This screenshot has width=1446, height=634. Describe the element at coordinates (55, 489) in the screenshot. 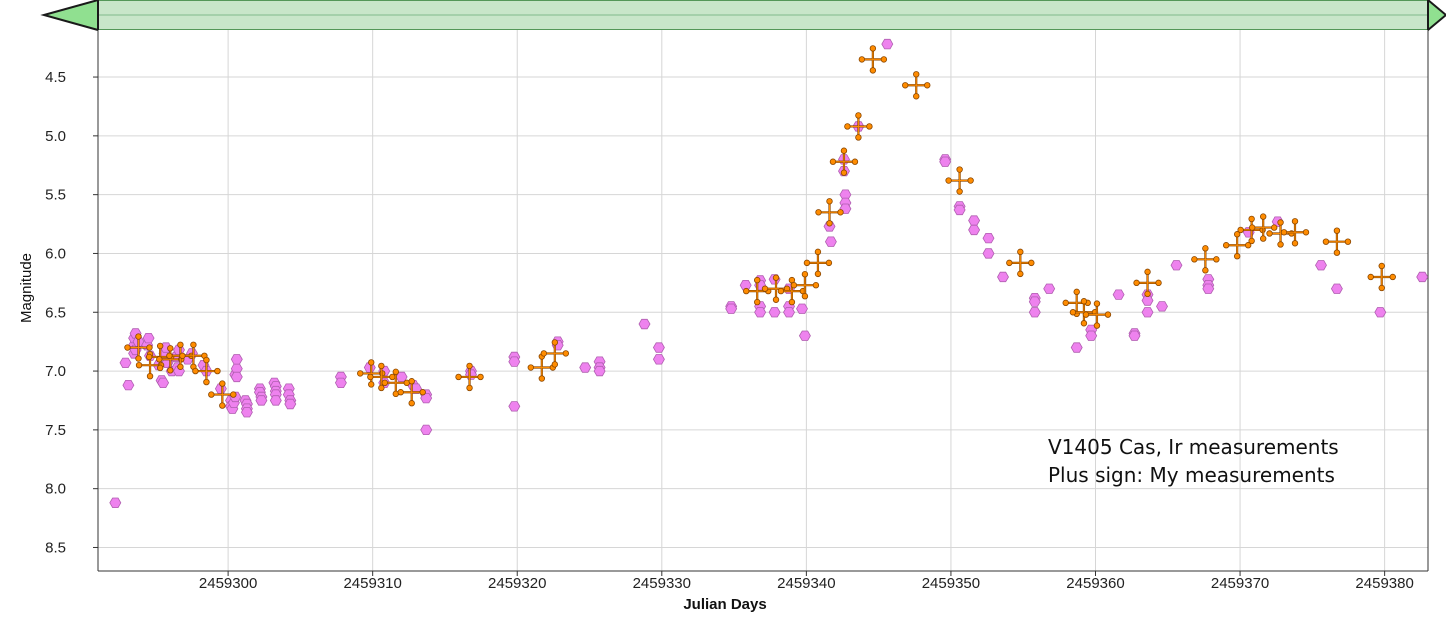

I see `y-tick-label: 8.0` at that location.